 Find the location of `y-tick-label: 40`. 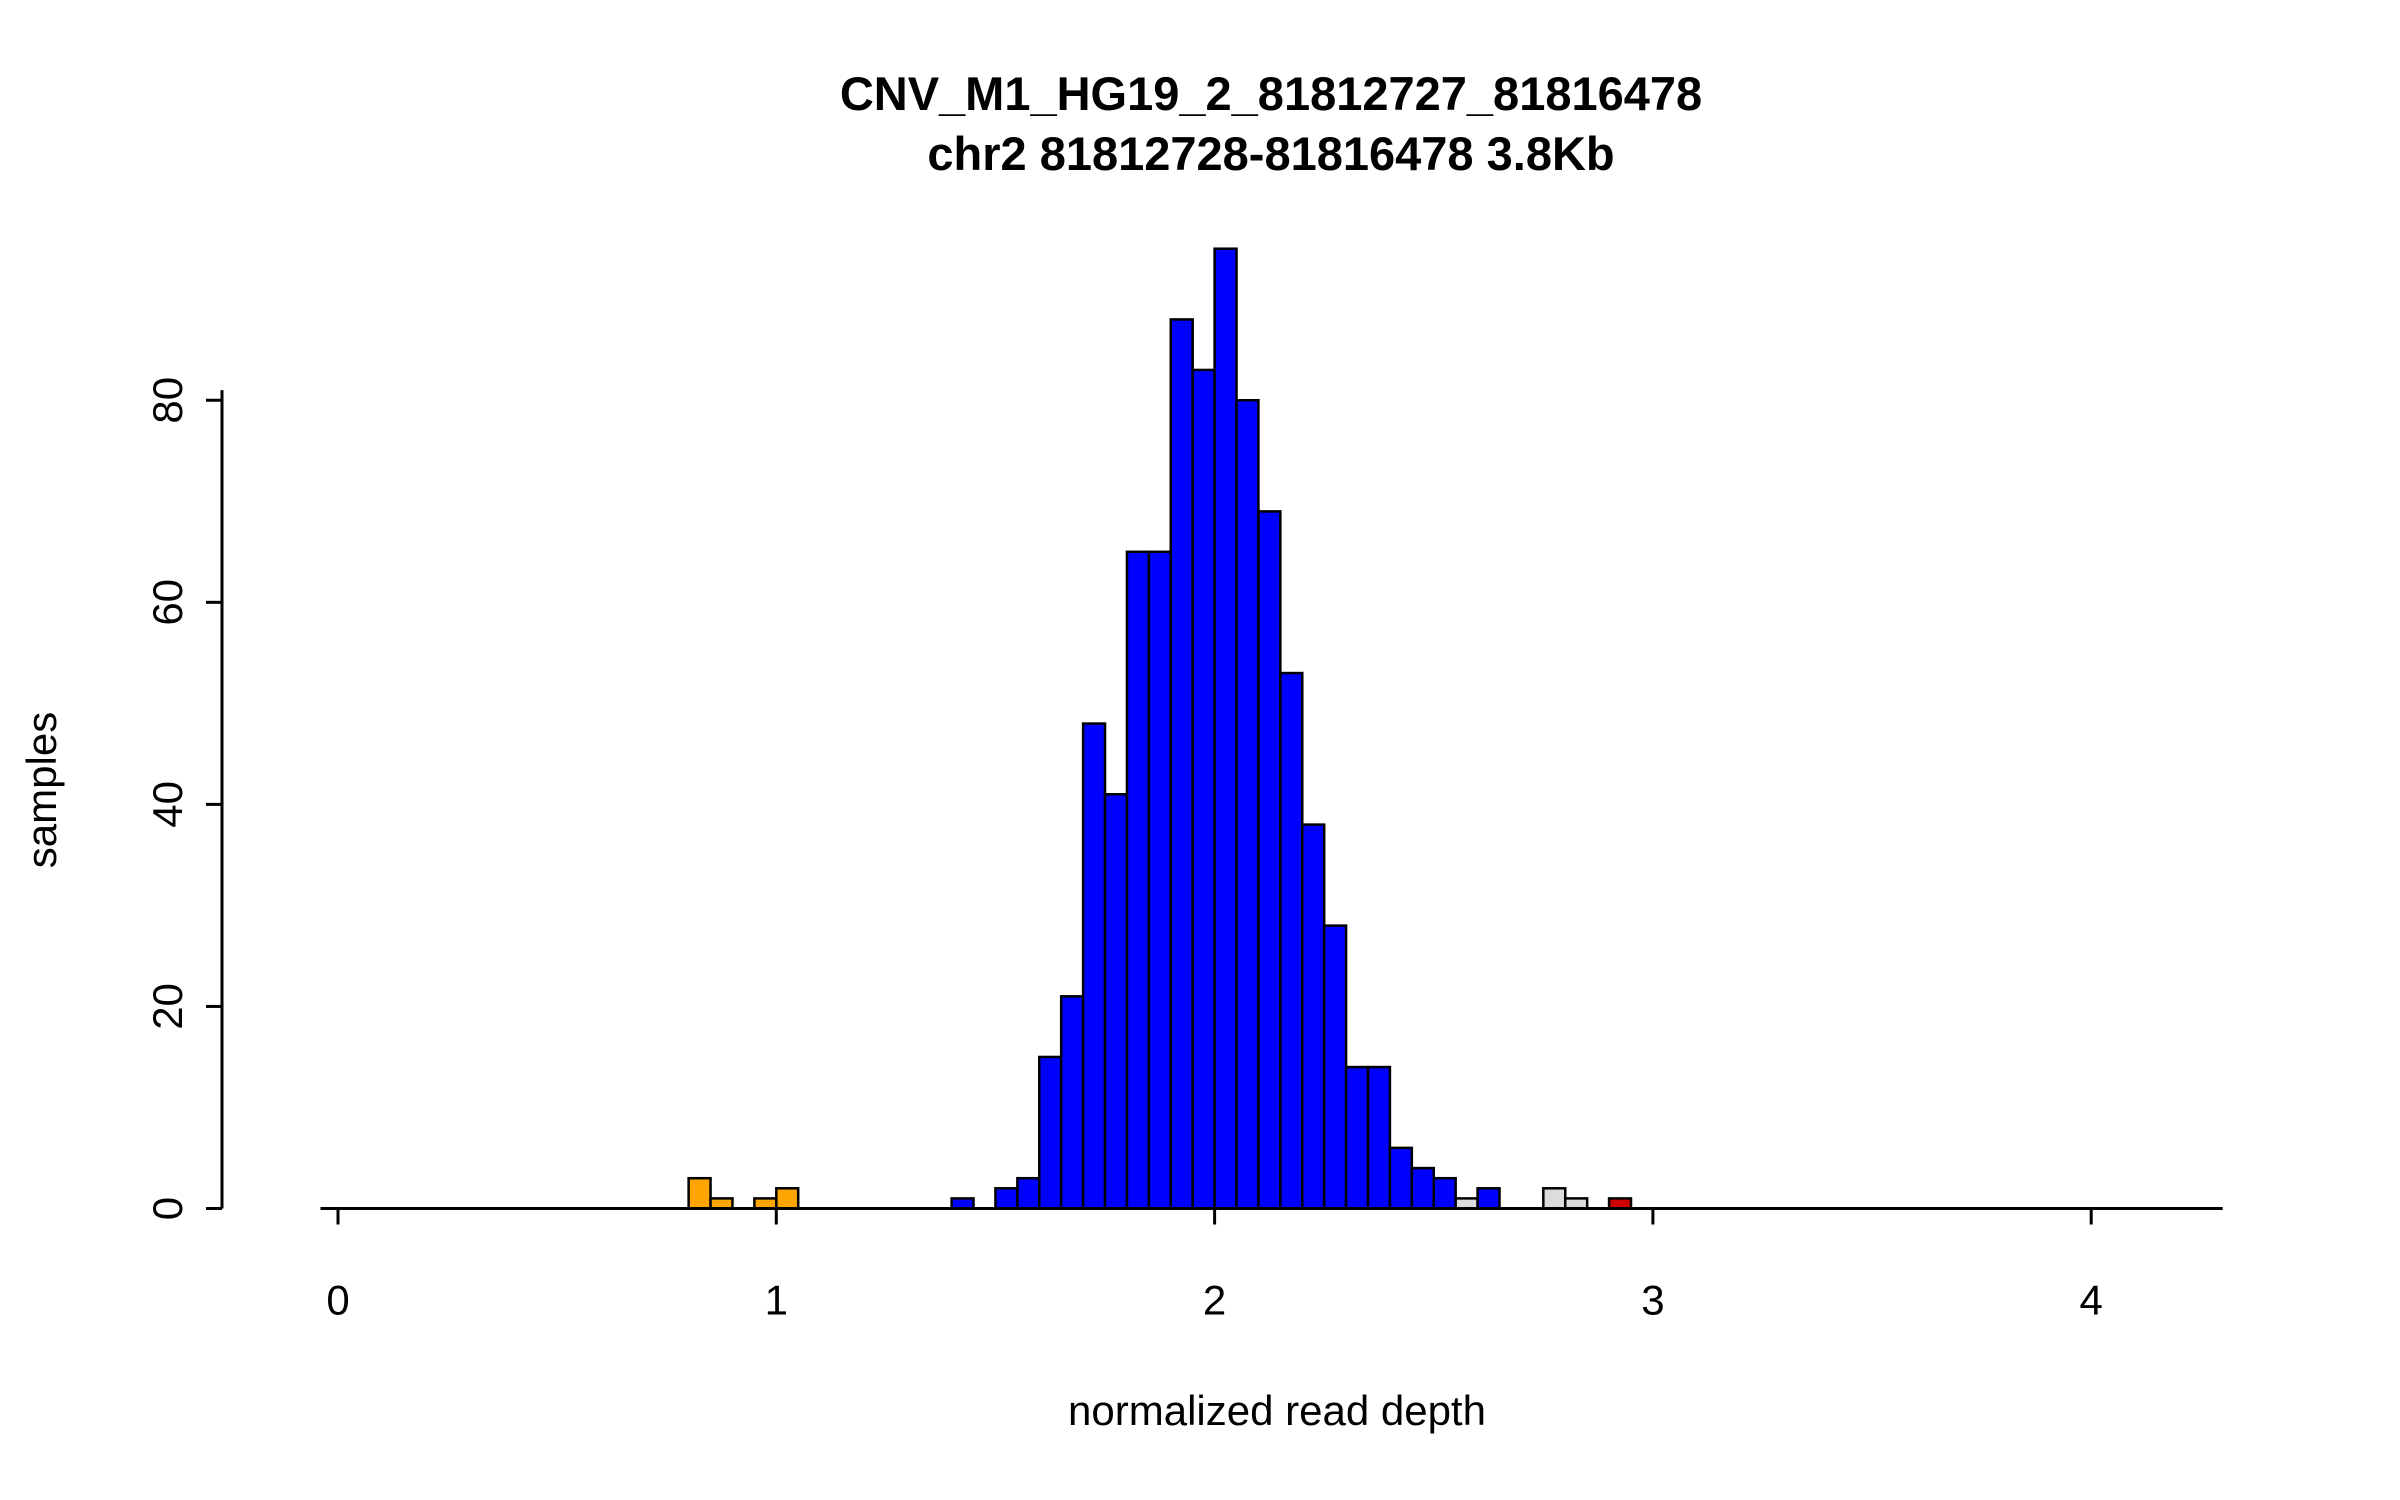

y-tick-label: 40 is located at coordinates (167, 804).